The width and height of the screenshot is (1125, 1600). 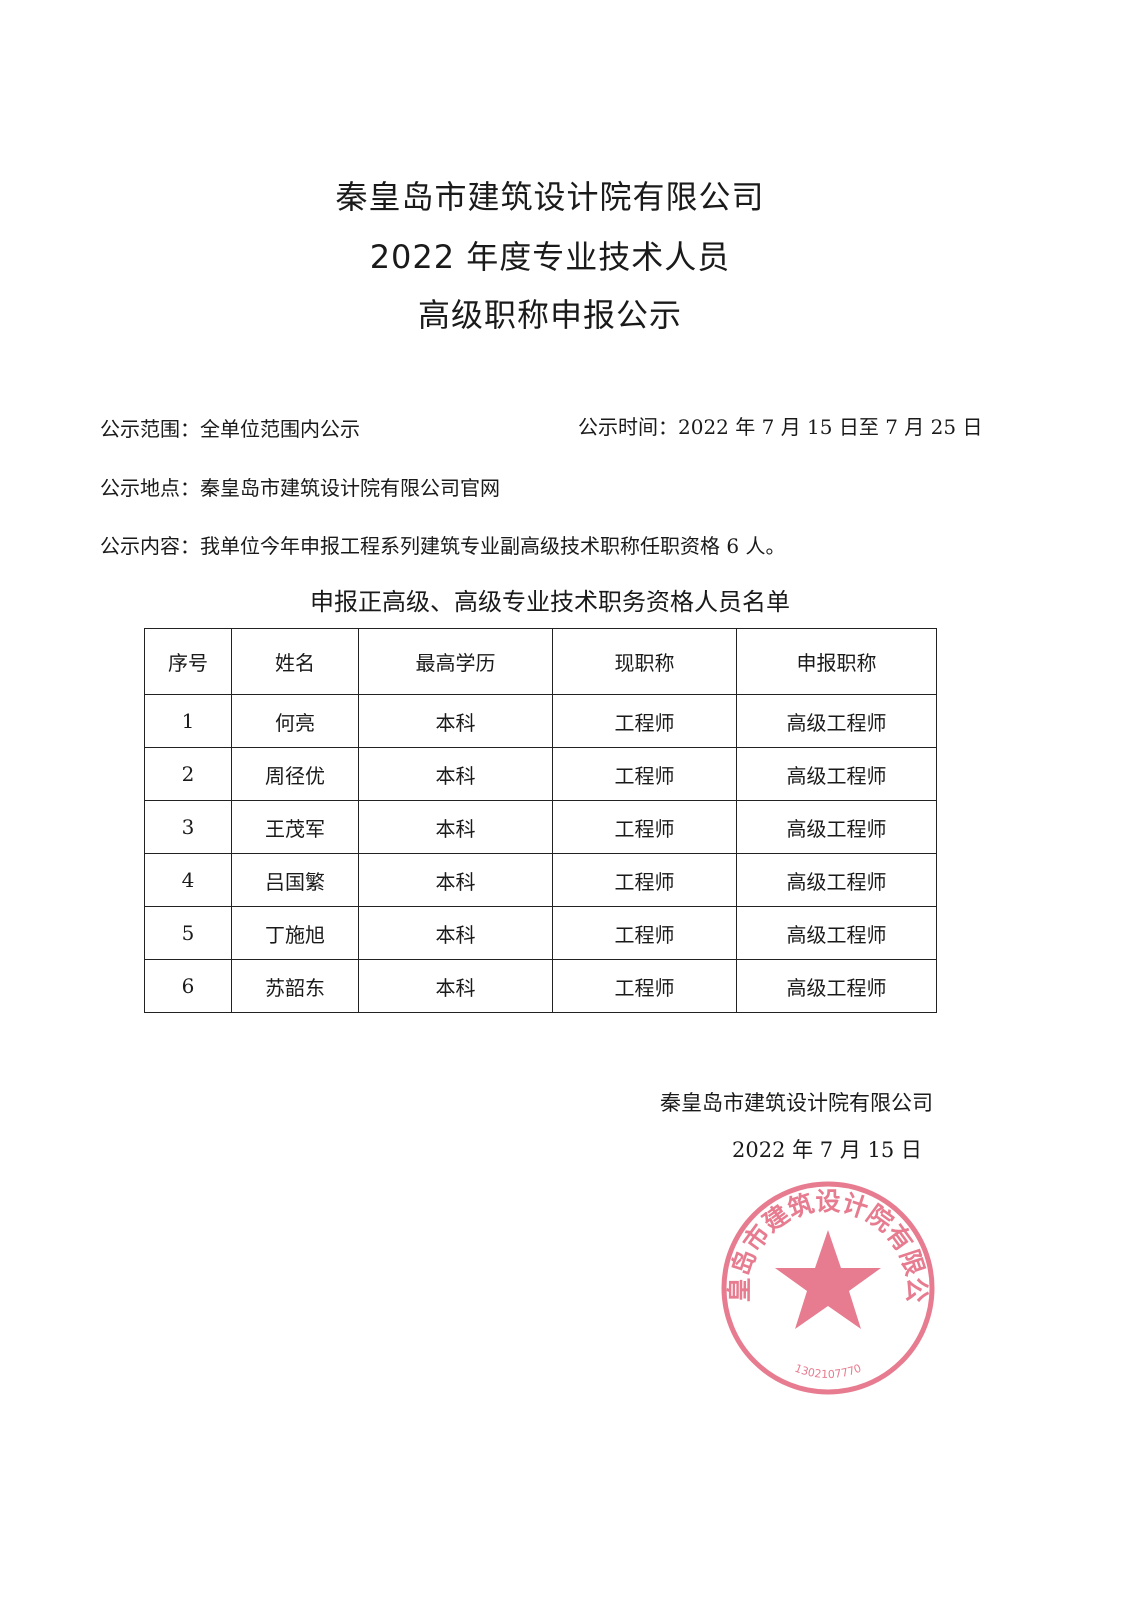 I want to click on header-index: 序号, so click(x=188, y=661).